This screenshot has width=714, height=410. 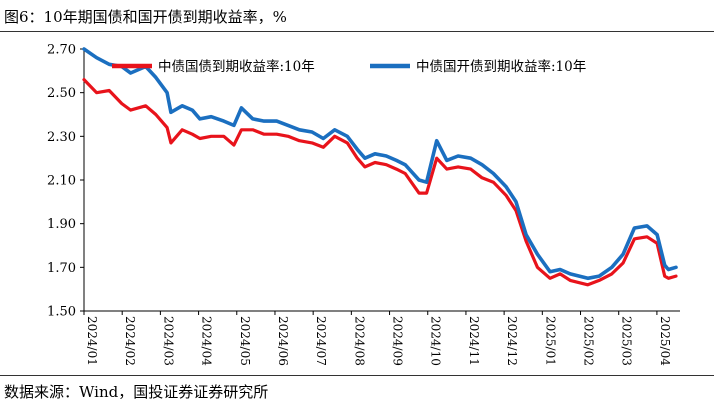 I want to click on legend-item-1: 中债国债到期收益率:10年, so click(x=213, y=66).